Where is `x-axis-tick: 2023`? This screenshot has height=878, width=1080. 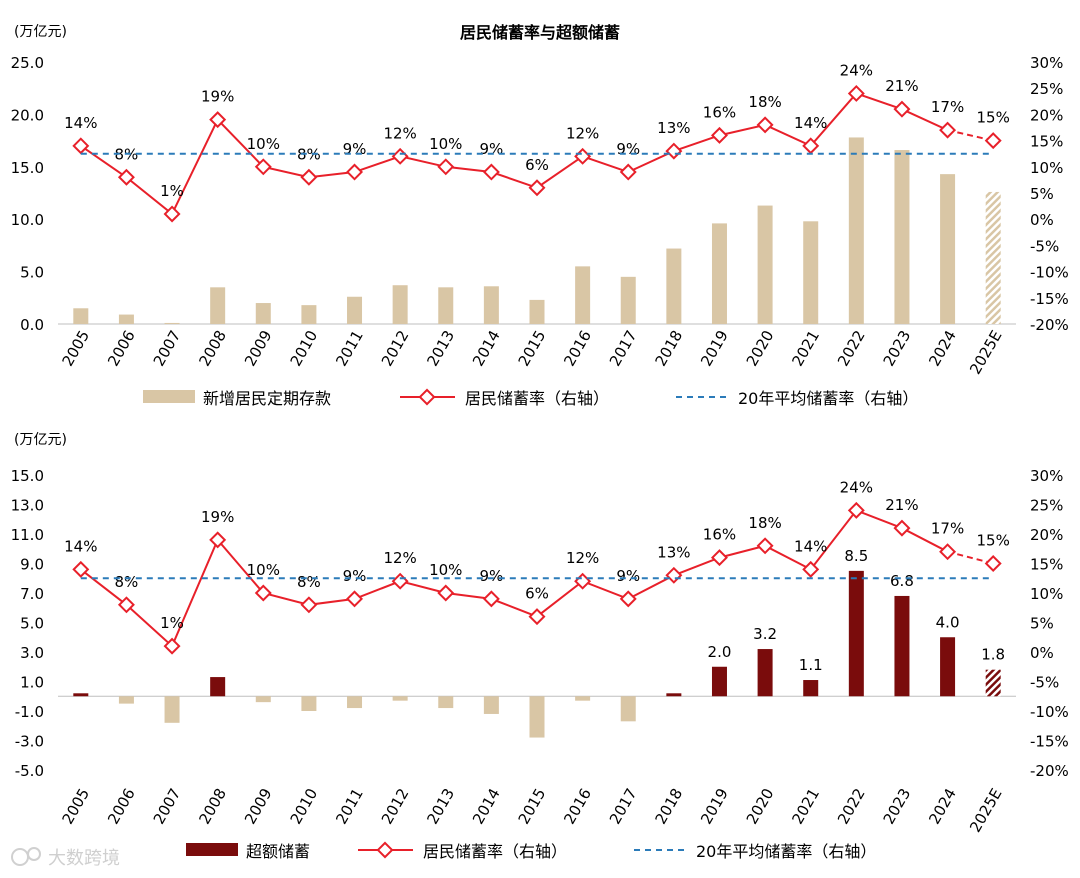 x-axis-tick: 2023 is located at coordinates (897, 806).